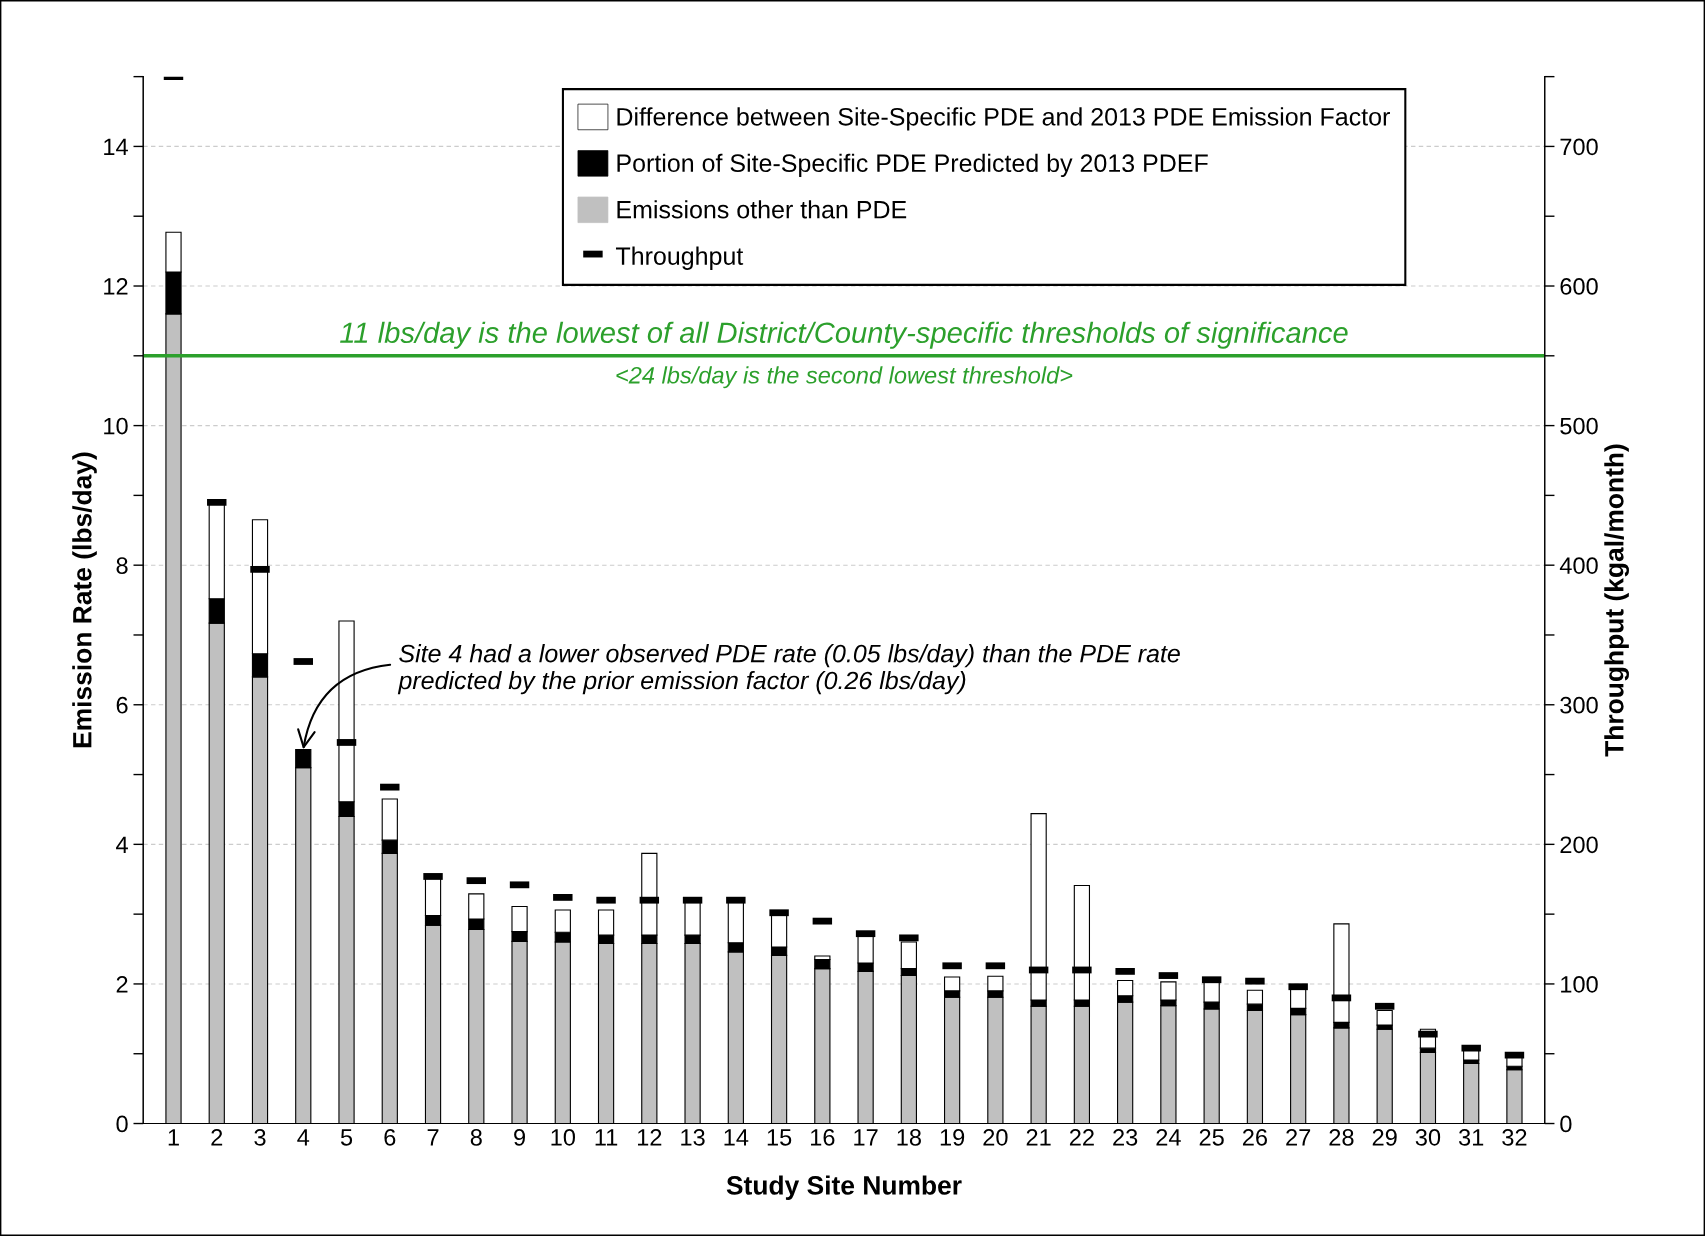 Image resolution: width=1705 pixels, height=1236 pixels. Describe the element at coordinates (1255, 1137) in the screenshot. I see `x-tick-label: 26` at that location.